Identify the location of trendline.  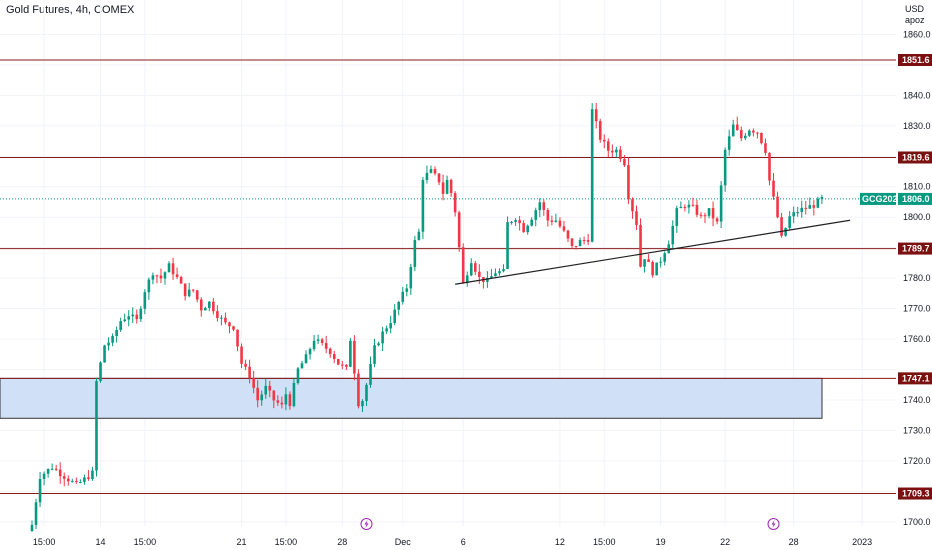
(653, 252).